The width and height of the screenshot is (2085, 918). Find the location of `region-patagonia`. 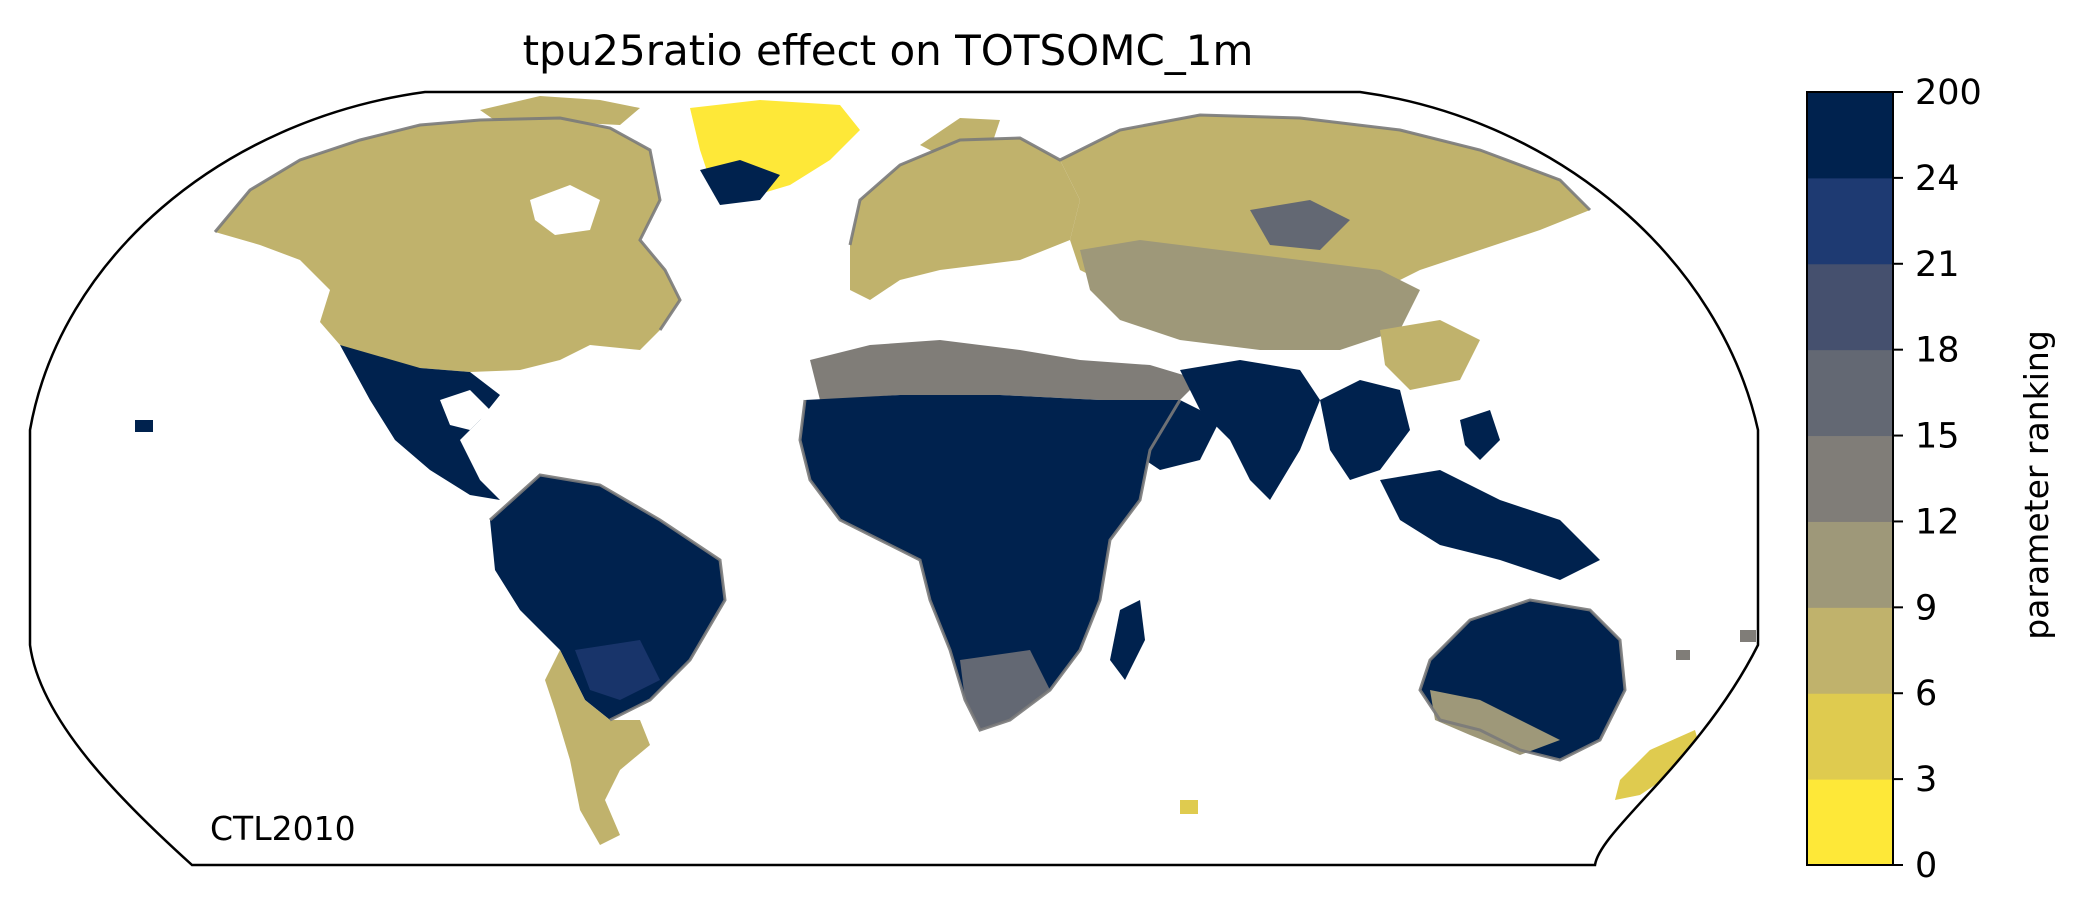

region-patagonia is located at coordinates (597, 747).